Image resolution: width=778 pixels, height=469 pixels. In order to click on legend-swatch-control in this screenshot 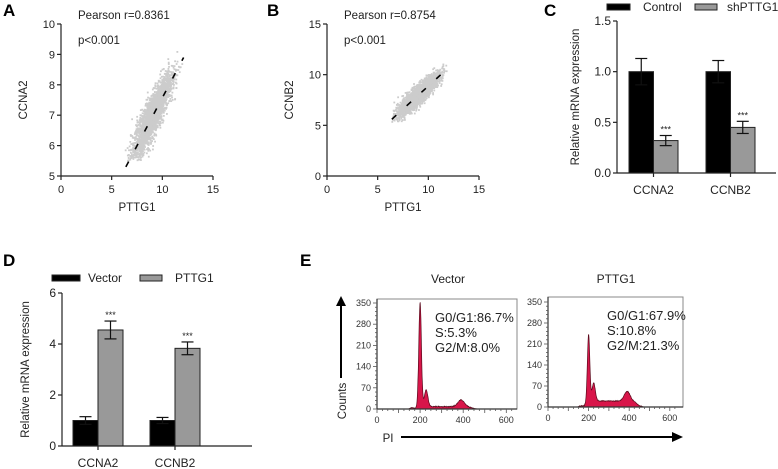, I will do `click(618, 7)`.